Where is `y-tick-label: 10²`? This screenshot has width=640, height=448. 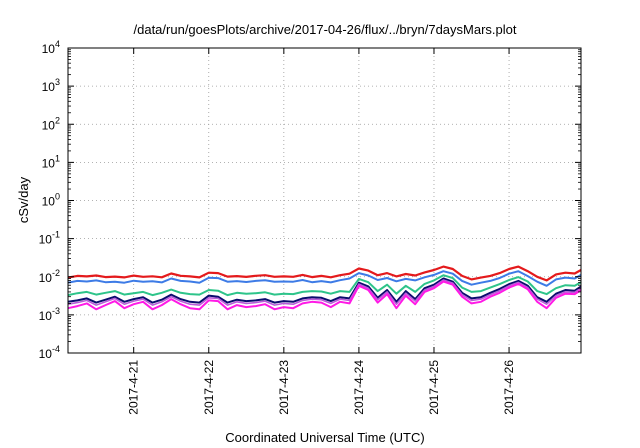
y-tick-label: 10² is located at coordinates (51, 123).